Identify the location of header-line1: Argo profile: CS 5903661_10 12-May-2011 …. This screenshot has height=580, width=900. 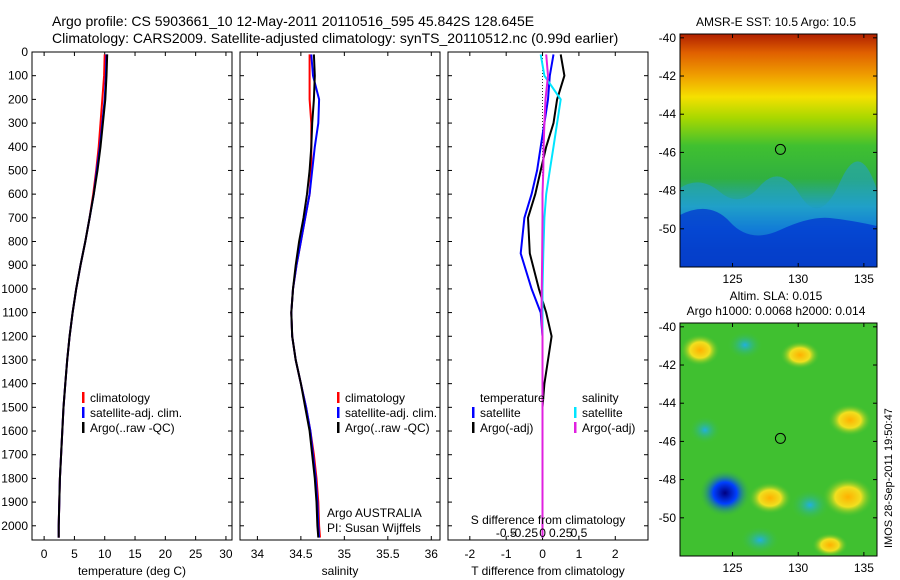
(293, 21).